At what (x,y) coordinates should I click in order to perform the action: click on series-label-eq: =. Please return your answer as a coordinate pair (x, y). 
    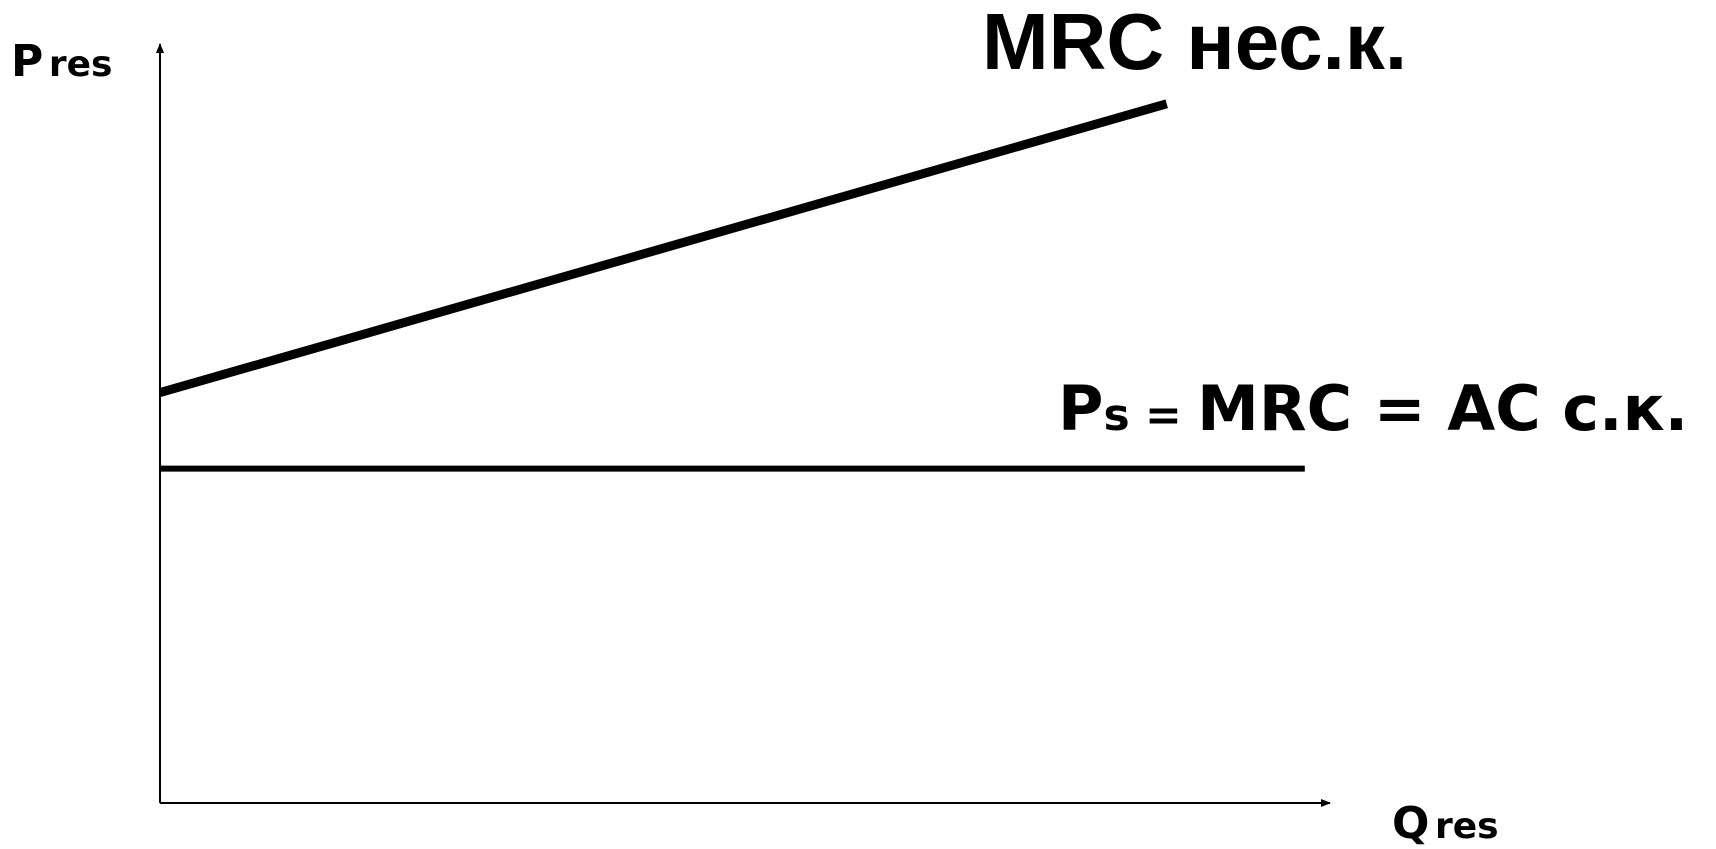
    Looking at the image, I should click on (1163, 415).